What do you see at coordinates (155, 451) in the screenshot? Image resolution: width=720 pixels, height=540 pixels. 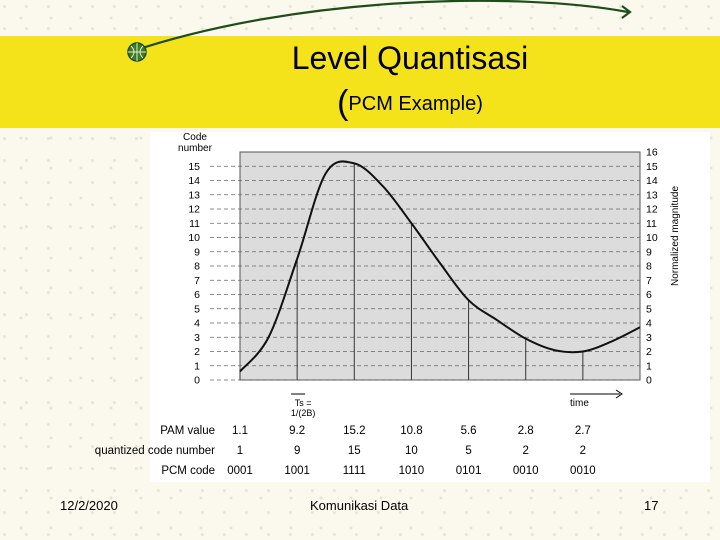 I see `table-row-label: quantized code number` at bounding box center [155, 451].